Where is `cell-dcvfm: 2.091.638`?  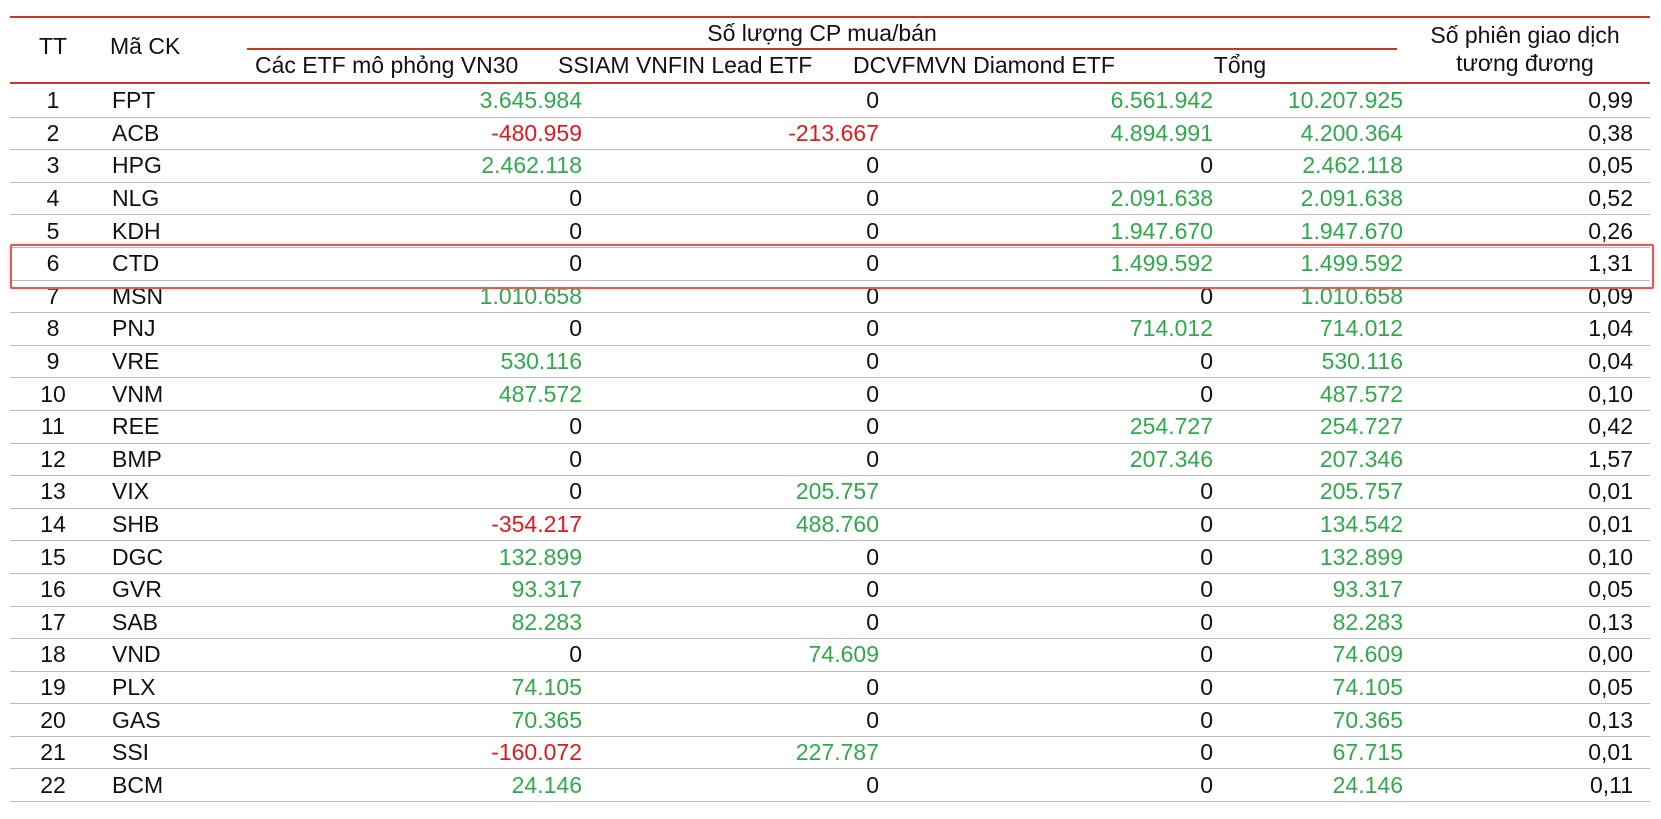 cell-dcvfm: 2.091.638 is located at coordinates (1046, 199).